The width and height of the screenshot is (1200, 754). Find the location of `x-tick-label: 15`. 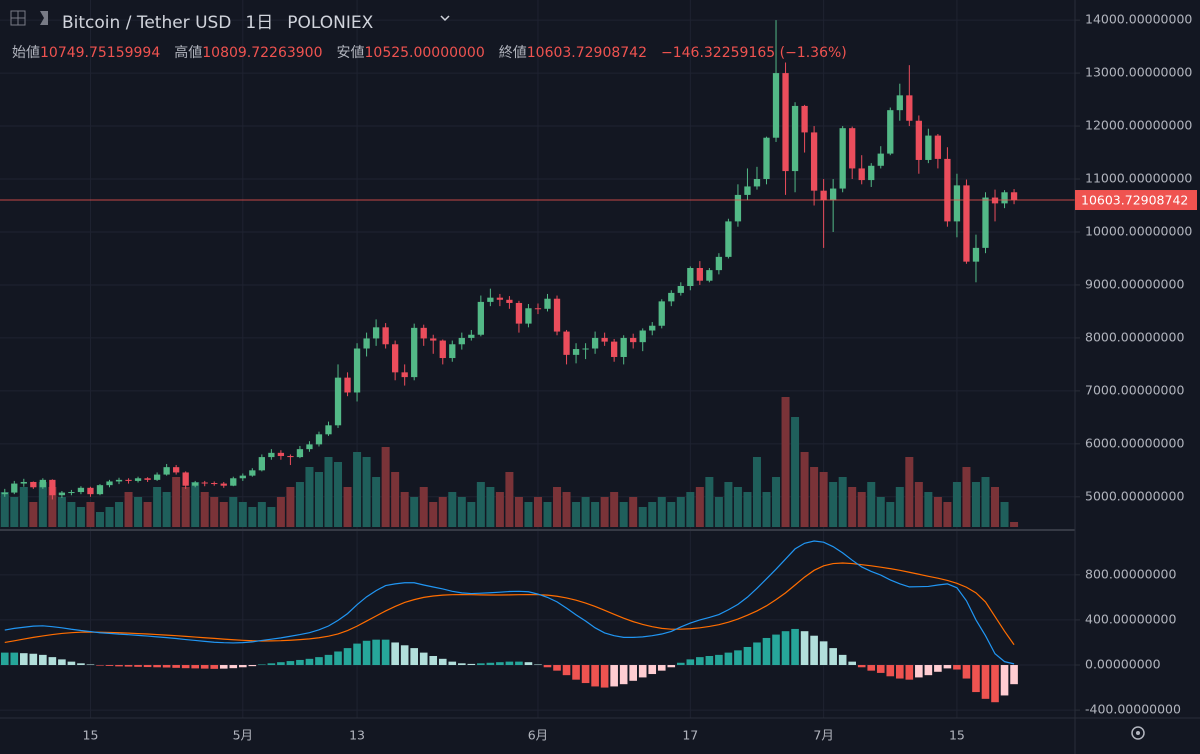

x-tick-label: 15 is located at coordinates (957, 735).